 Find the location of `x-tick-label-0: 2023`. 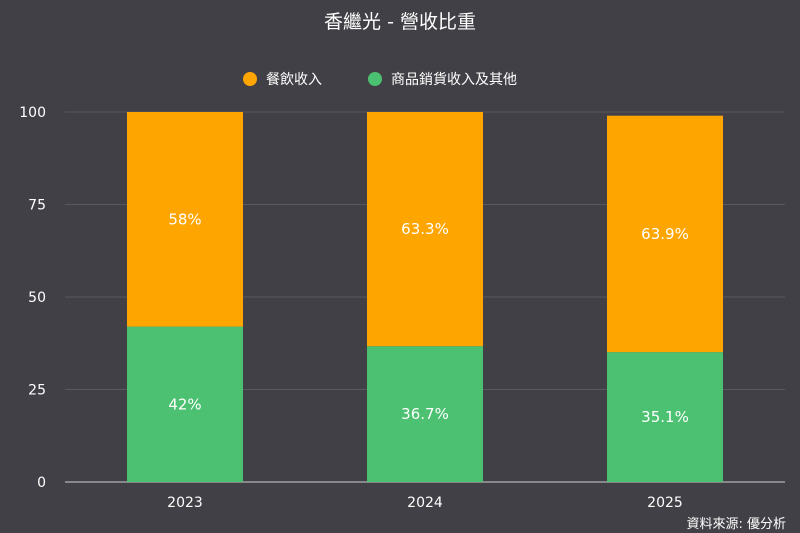

x-tick-label-0: 2023 is located at coordinates (185, 503).